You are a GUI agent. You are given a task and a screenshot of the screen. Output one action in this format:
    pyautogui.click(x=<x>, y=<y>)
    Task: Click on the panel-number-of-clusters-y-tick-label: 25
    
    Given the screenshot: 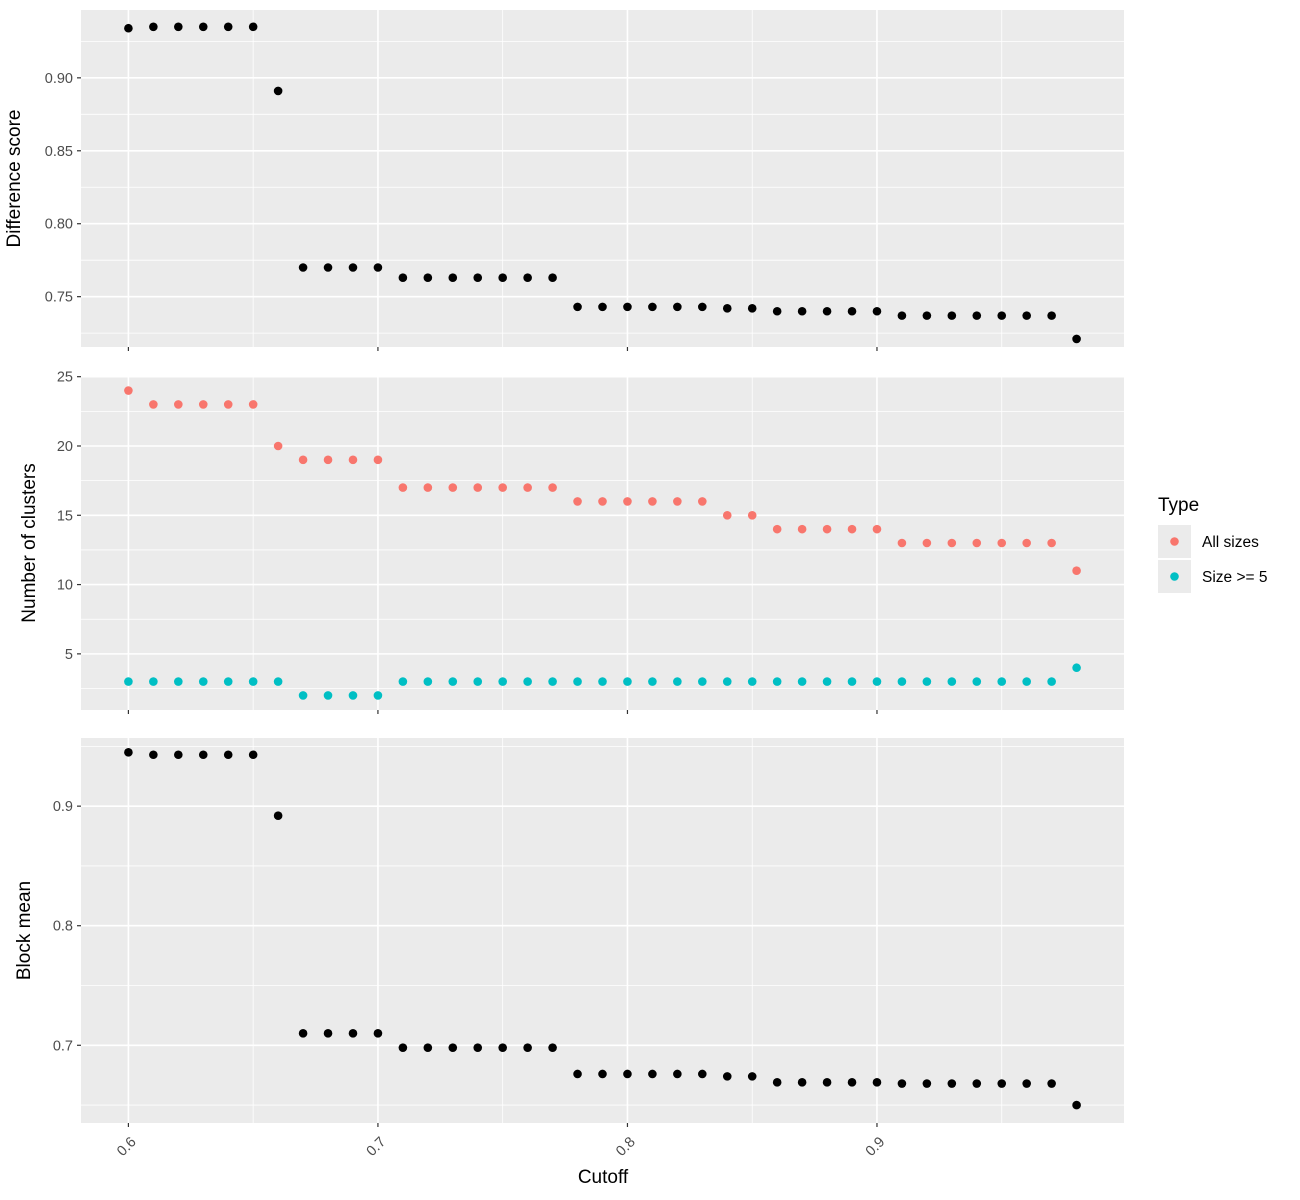 What is the action you would take?
    pyautogui.click(x=65, y=378)
    